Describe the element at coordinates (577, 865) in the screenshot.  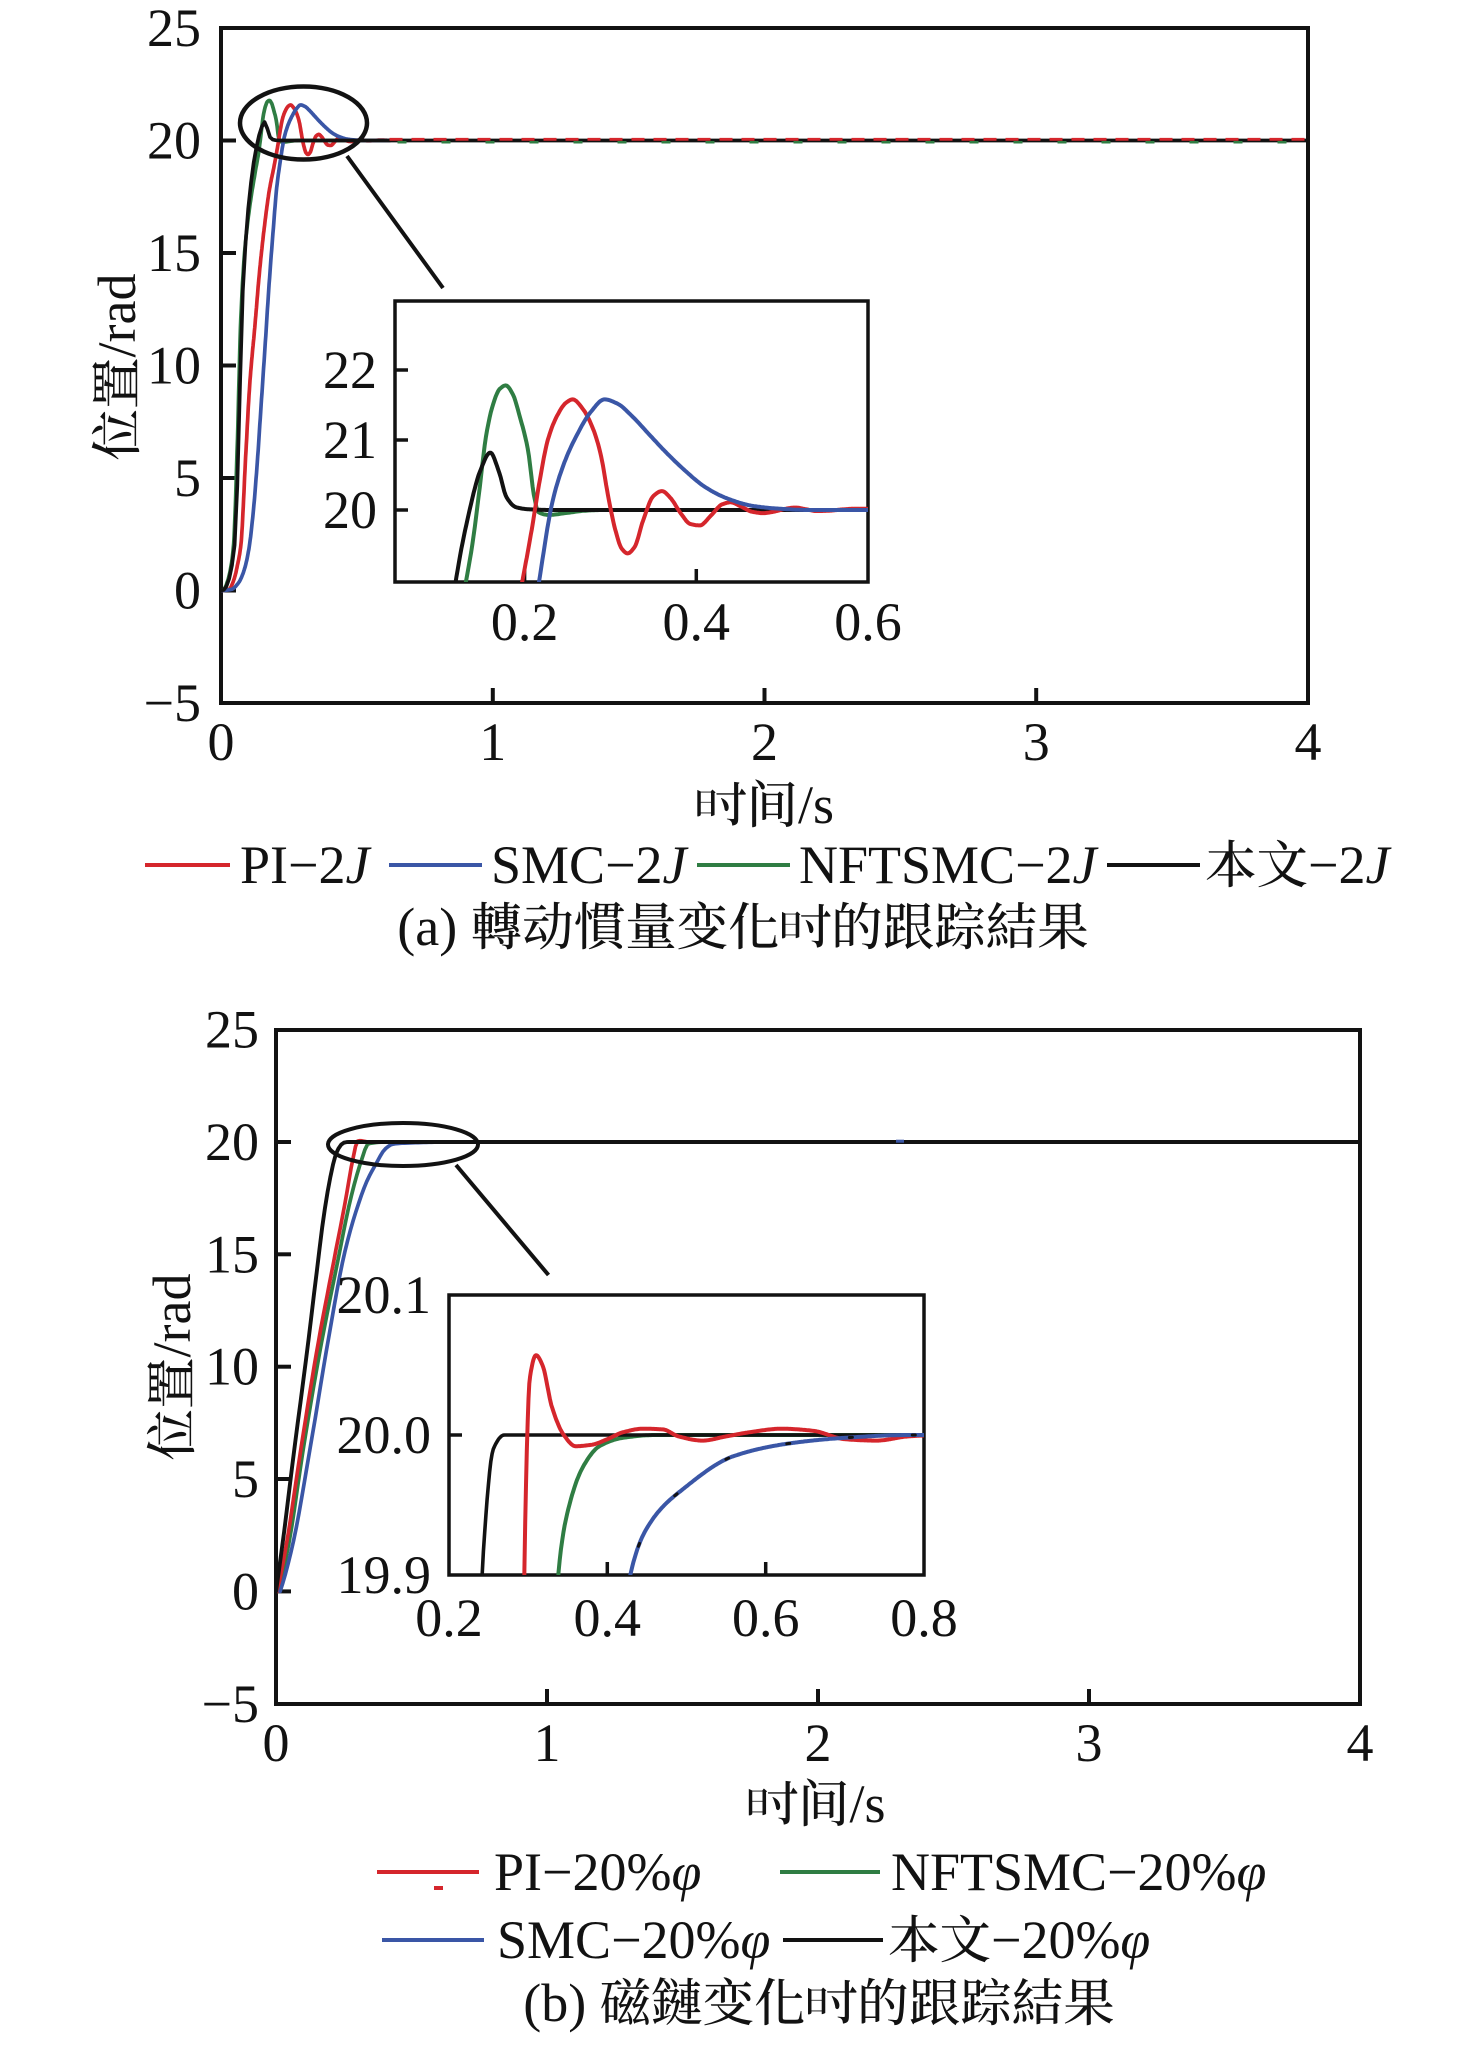
I see `svg-text: SMC−2` at that location.